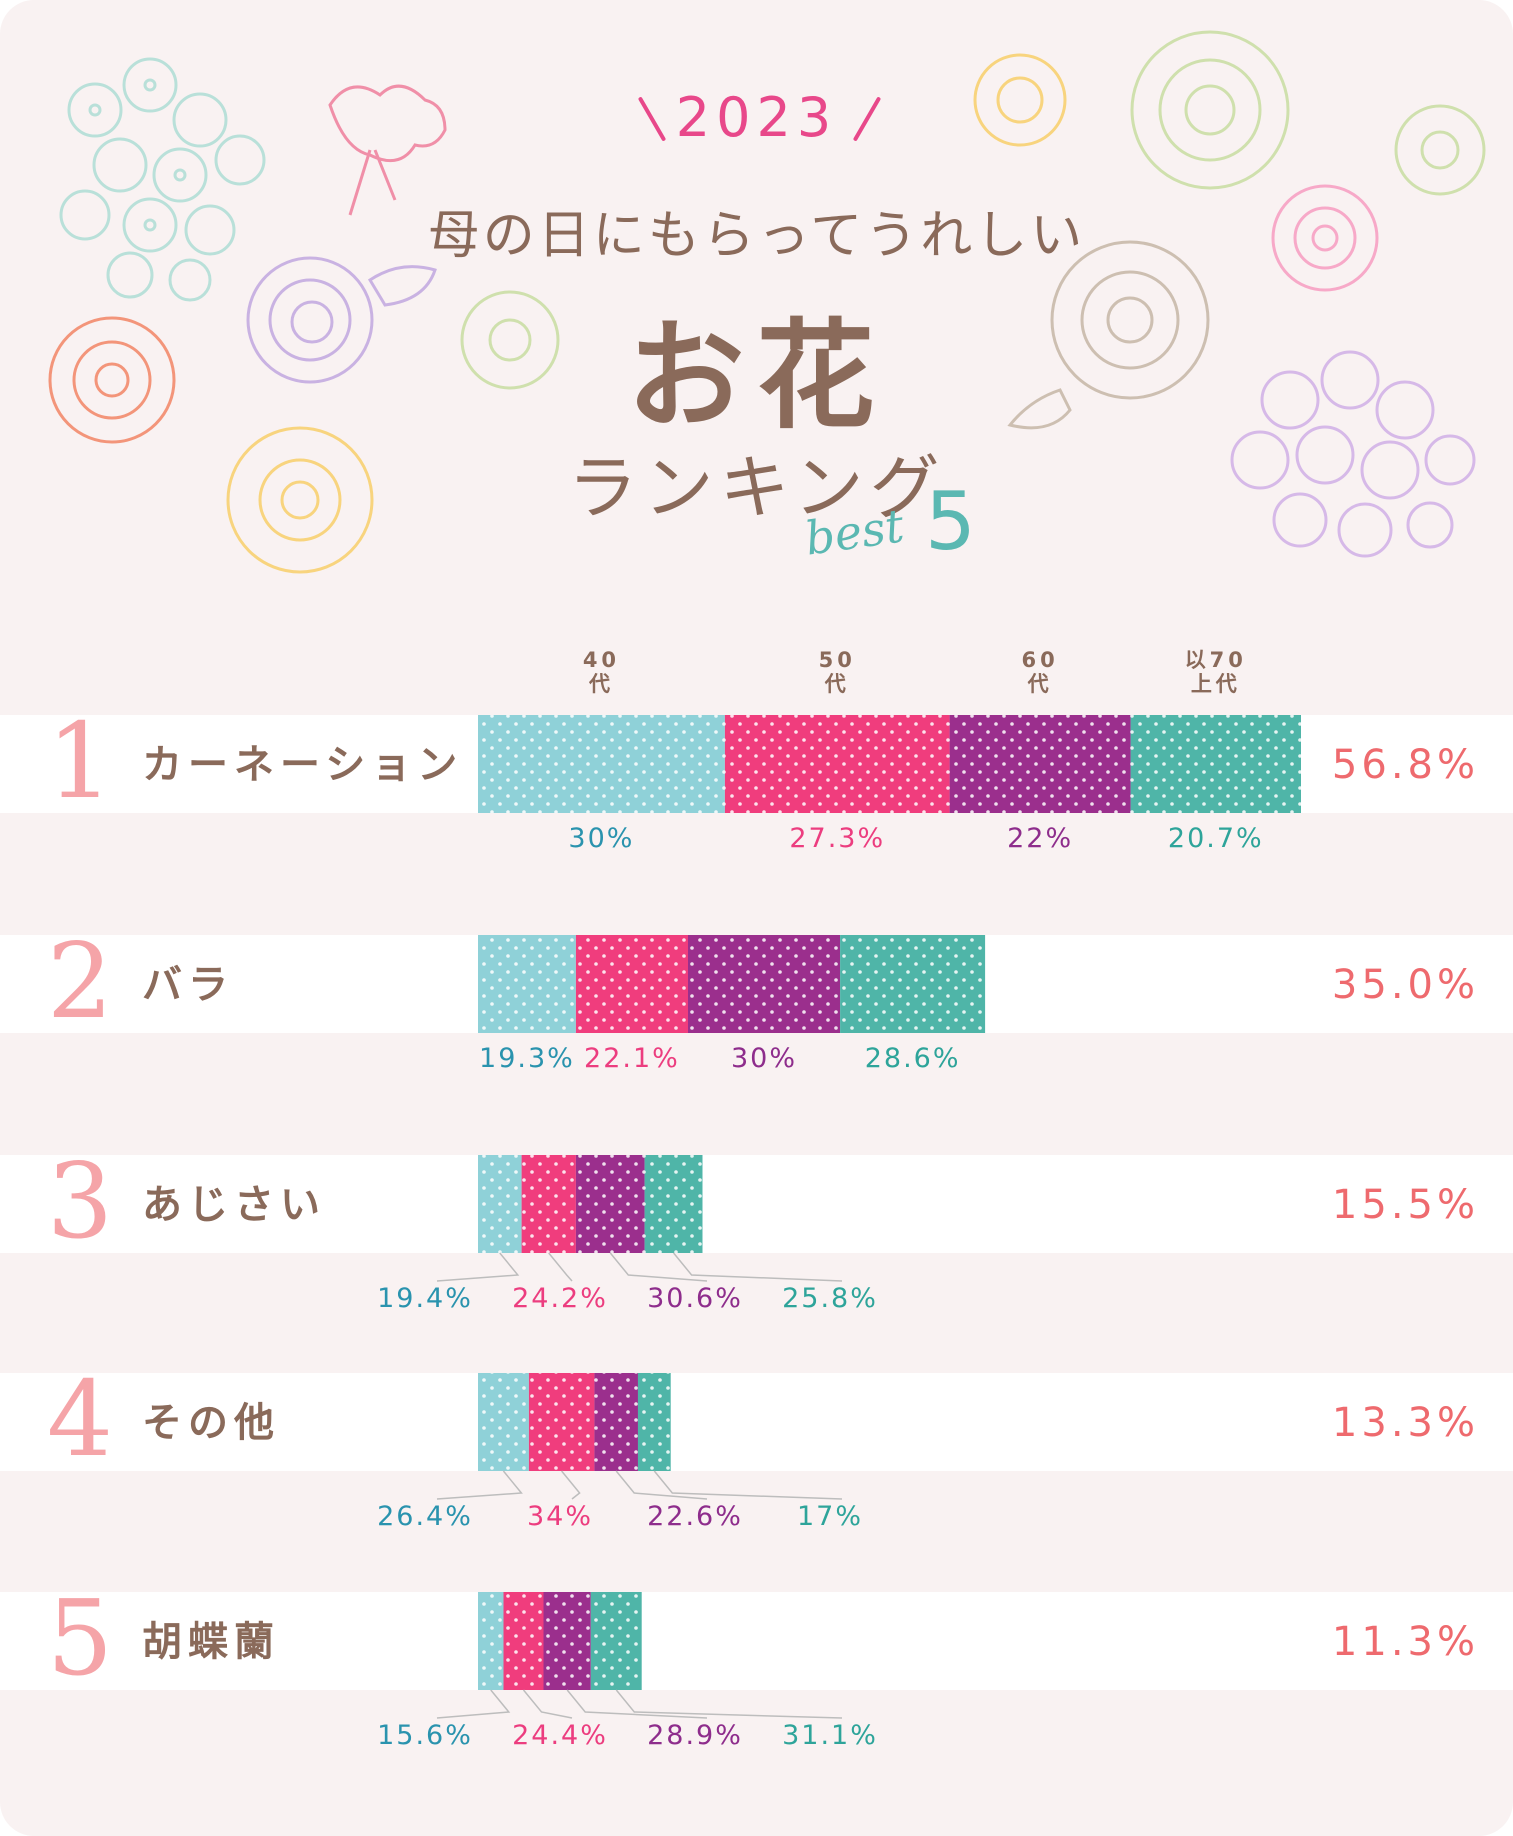 This screenshot has height=1836, width=1513. Describe the element at coordinates (1215, 660) in the screenshot. I see `age-group-header-line1: 以70` at that location.